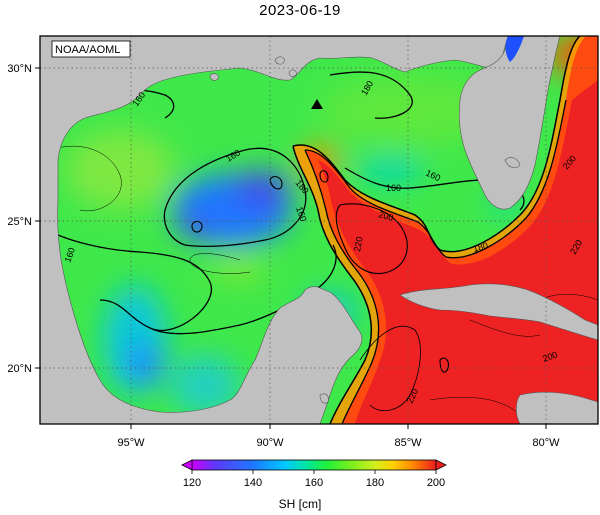 The image size is (600, 515). Describe the element at coordinates (253, 483) in the screenshot. I see `colorbar-tick-label: 140` at that location.